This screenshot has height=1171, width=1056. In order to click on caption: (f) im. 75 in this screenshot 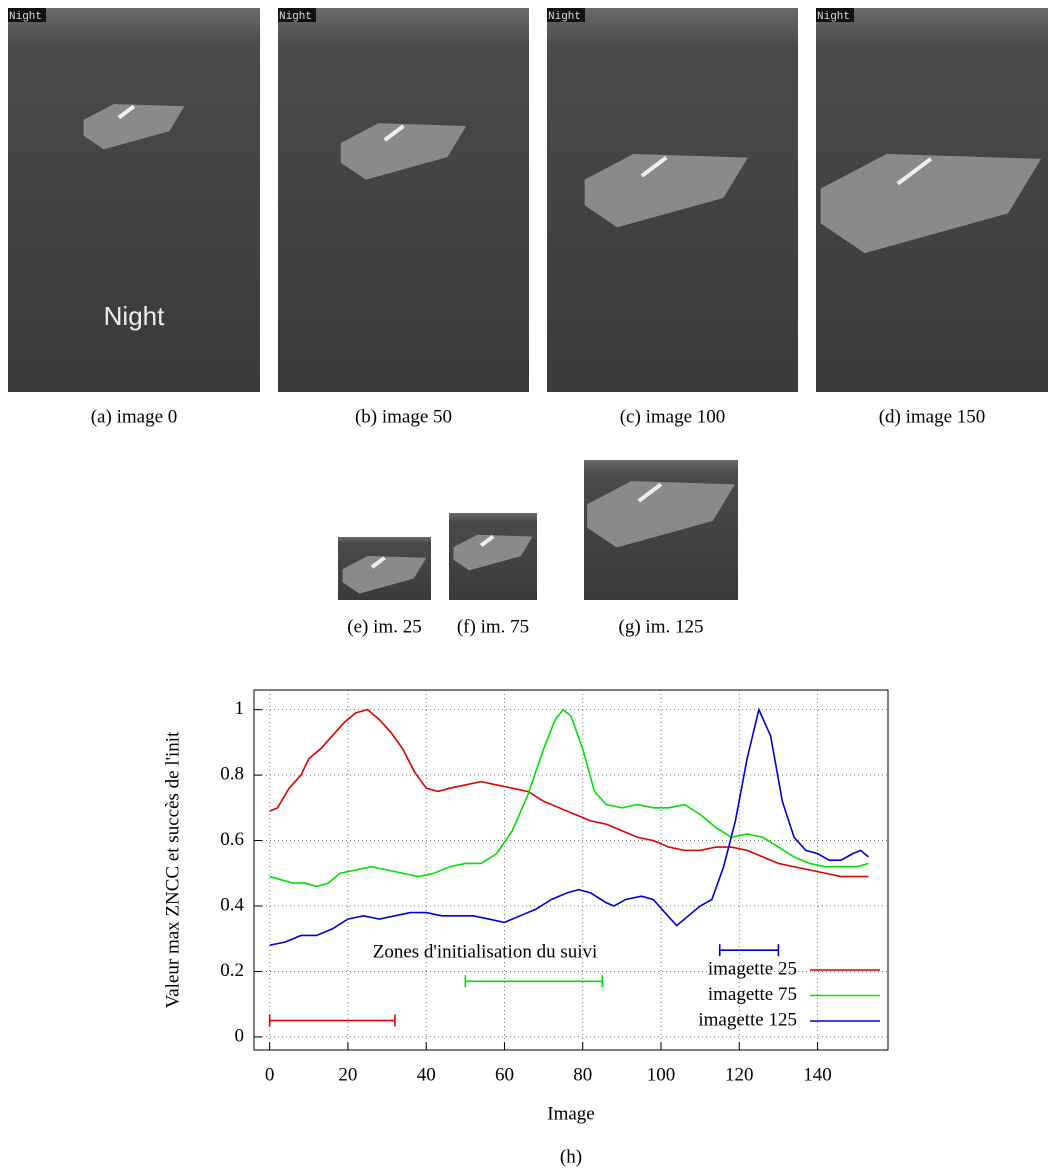, I will do `click(493, 626)`.